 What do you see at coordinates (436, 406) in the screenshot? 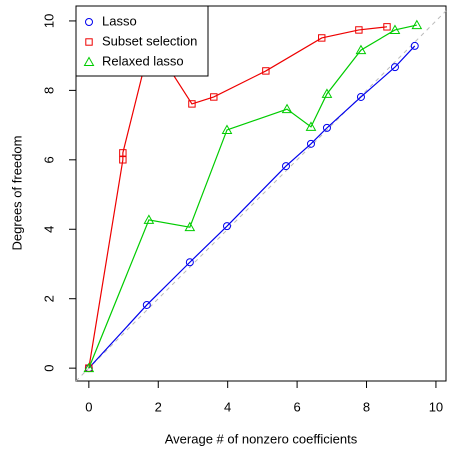
I see `x-tick-label: 10` at bounding box center [436, 406].